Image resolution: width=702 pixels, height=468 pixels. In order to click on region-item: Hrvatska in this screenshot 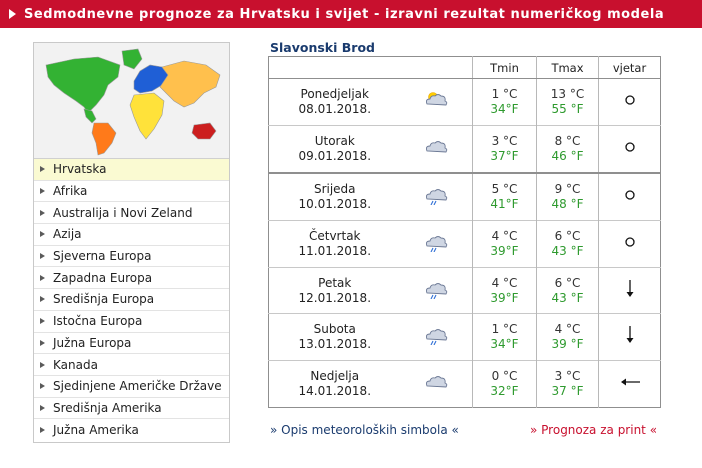, I will do `click(131, 170)`.